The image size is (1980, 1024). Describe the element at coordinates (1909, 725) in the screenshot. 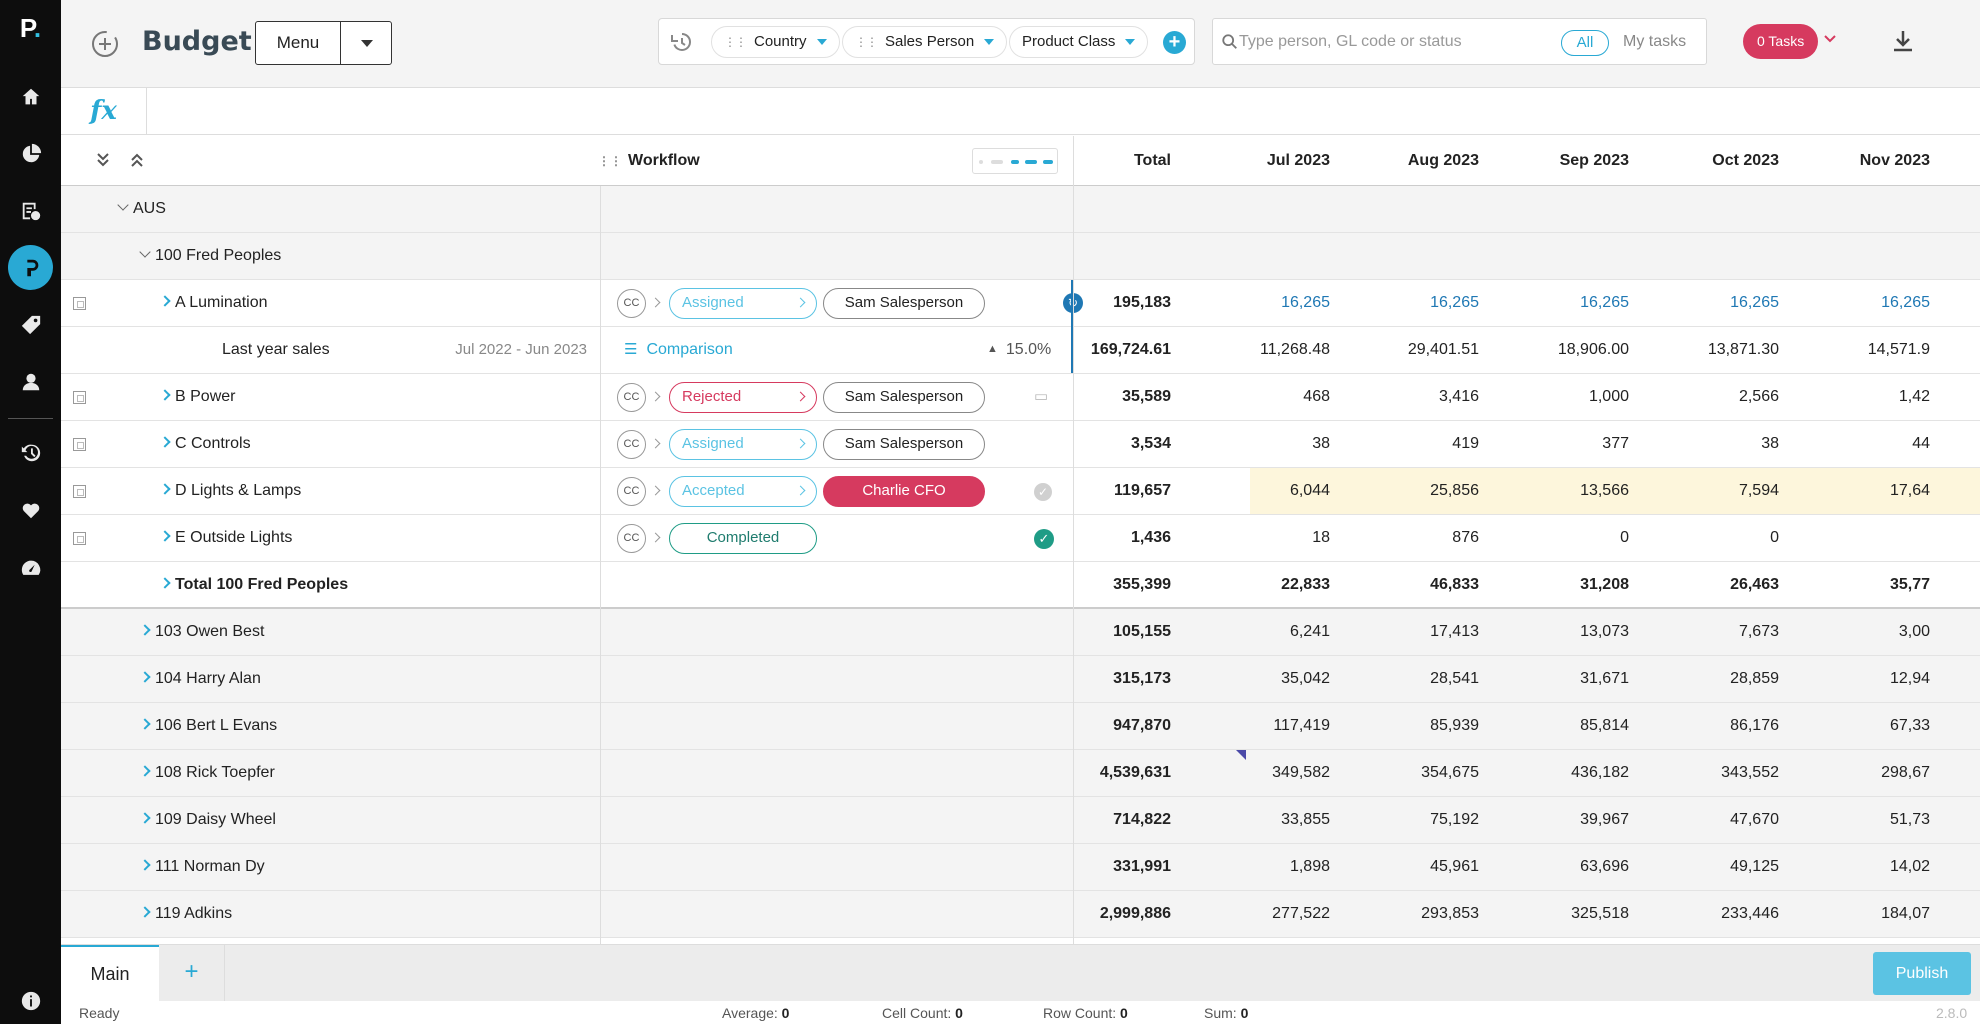

I see `month-cell: 67,33` at that location.